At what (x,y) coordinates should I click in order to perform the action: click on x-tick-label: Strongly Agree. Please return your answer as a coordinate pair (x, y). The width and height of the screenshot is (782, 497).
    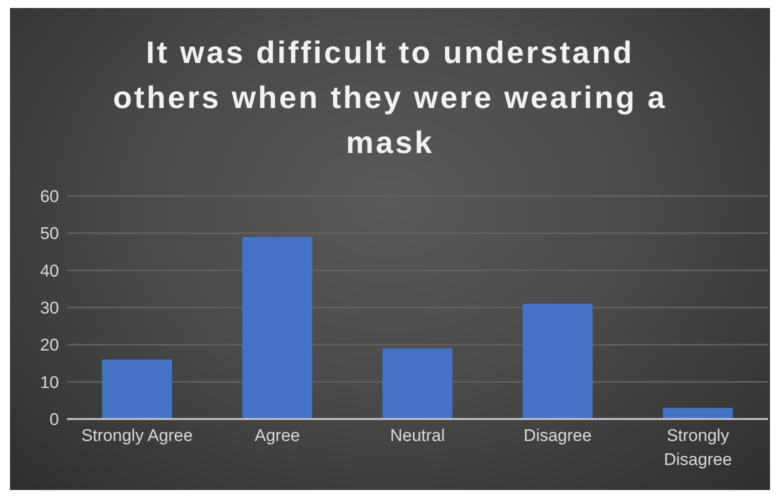
    Looking at the image, I should click on (137, 435).